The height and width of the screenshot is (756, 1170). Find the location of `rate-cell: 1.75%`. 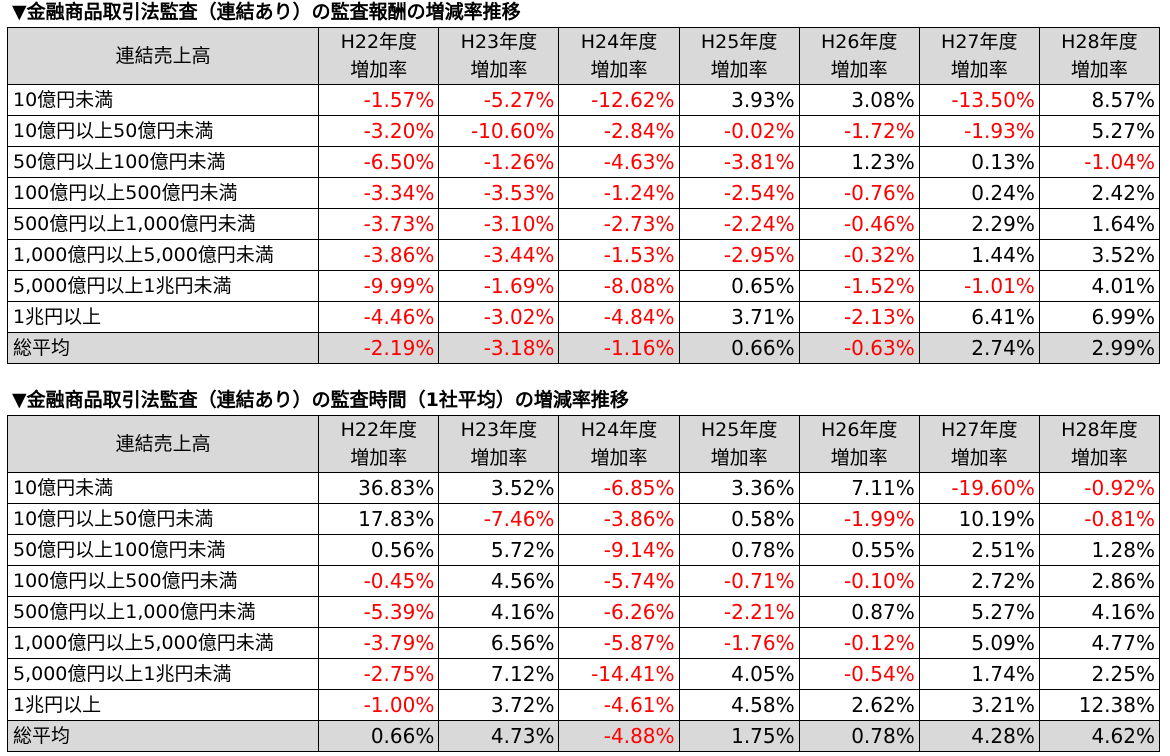

rate-cell: 1.75% is located at coordinates (739, 736).